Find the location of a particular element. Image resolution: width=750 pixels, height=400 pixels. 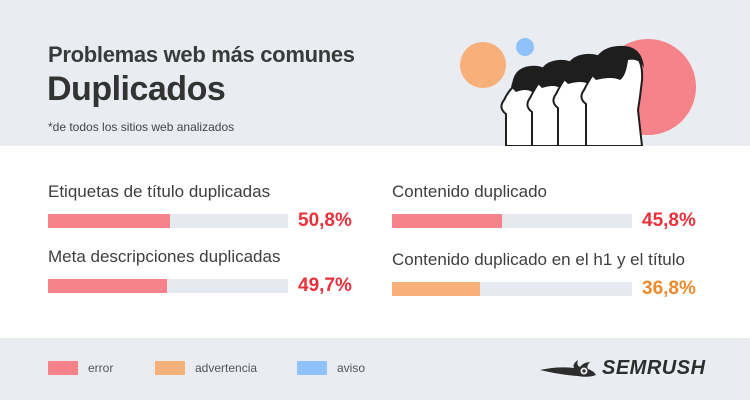

semrush-flame-icon is located at coordinates (568, 368).